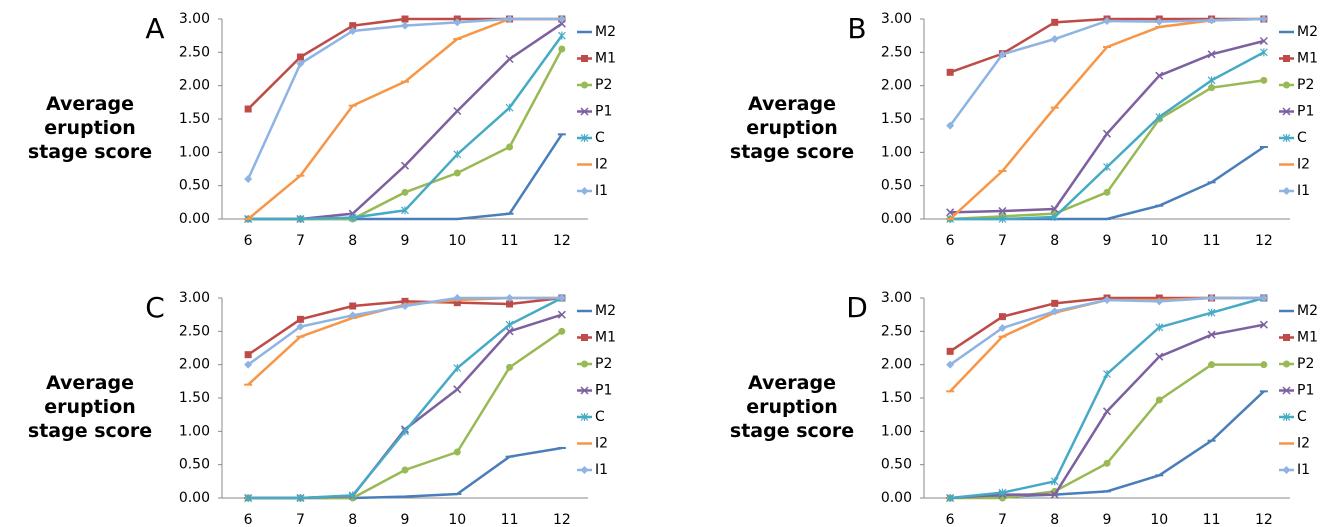 The height and width of the screenshot is (527, 1325). Describe the element at coordinates (896, 119) in the screenshot. I see `y-tick-label: 1.50` at that location.